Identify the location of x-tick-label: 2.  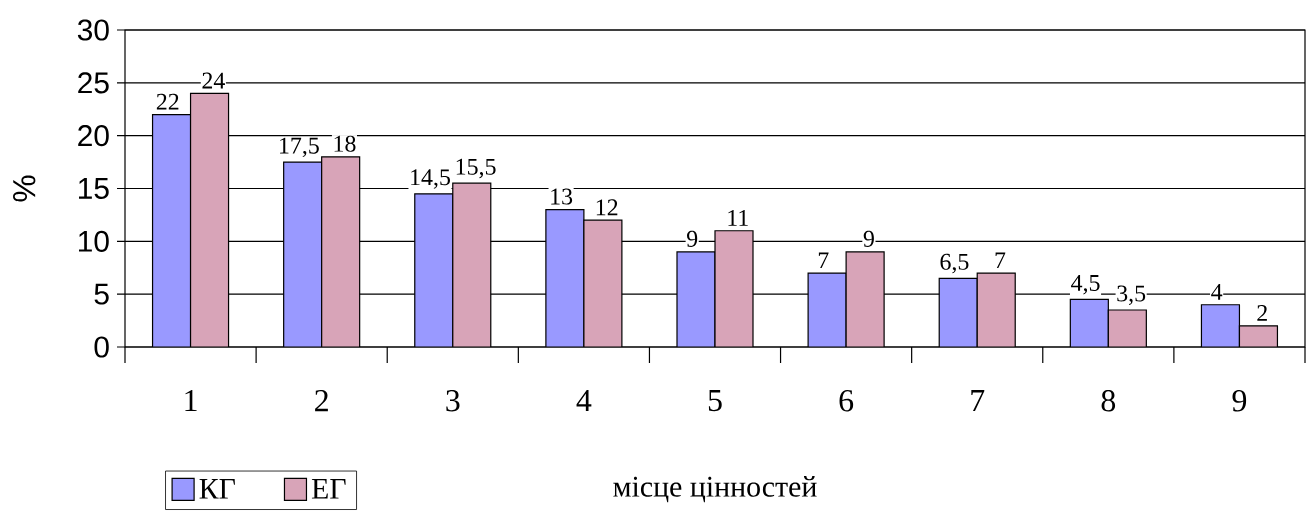
(321, 401).